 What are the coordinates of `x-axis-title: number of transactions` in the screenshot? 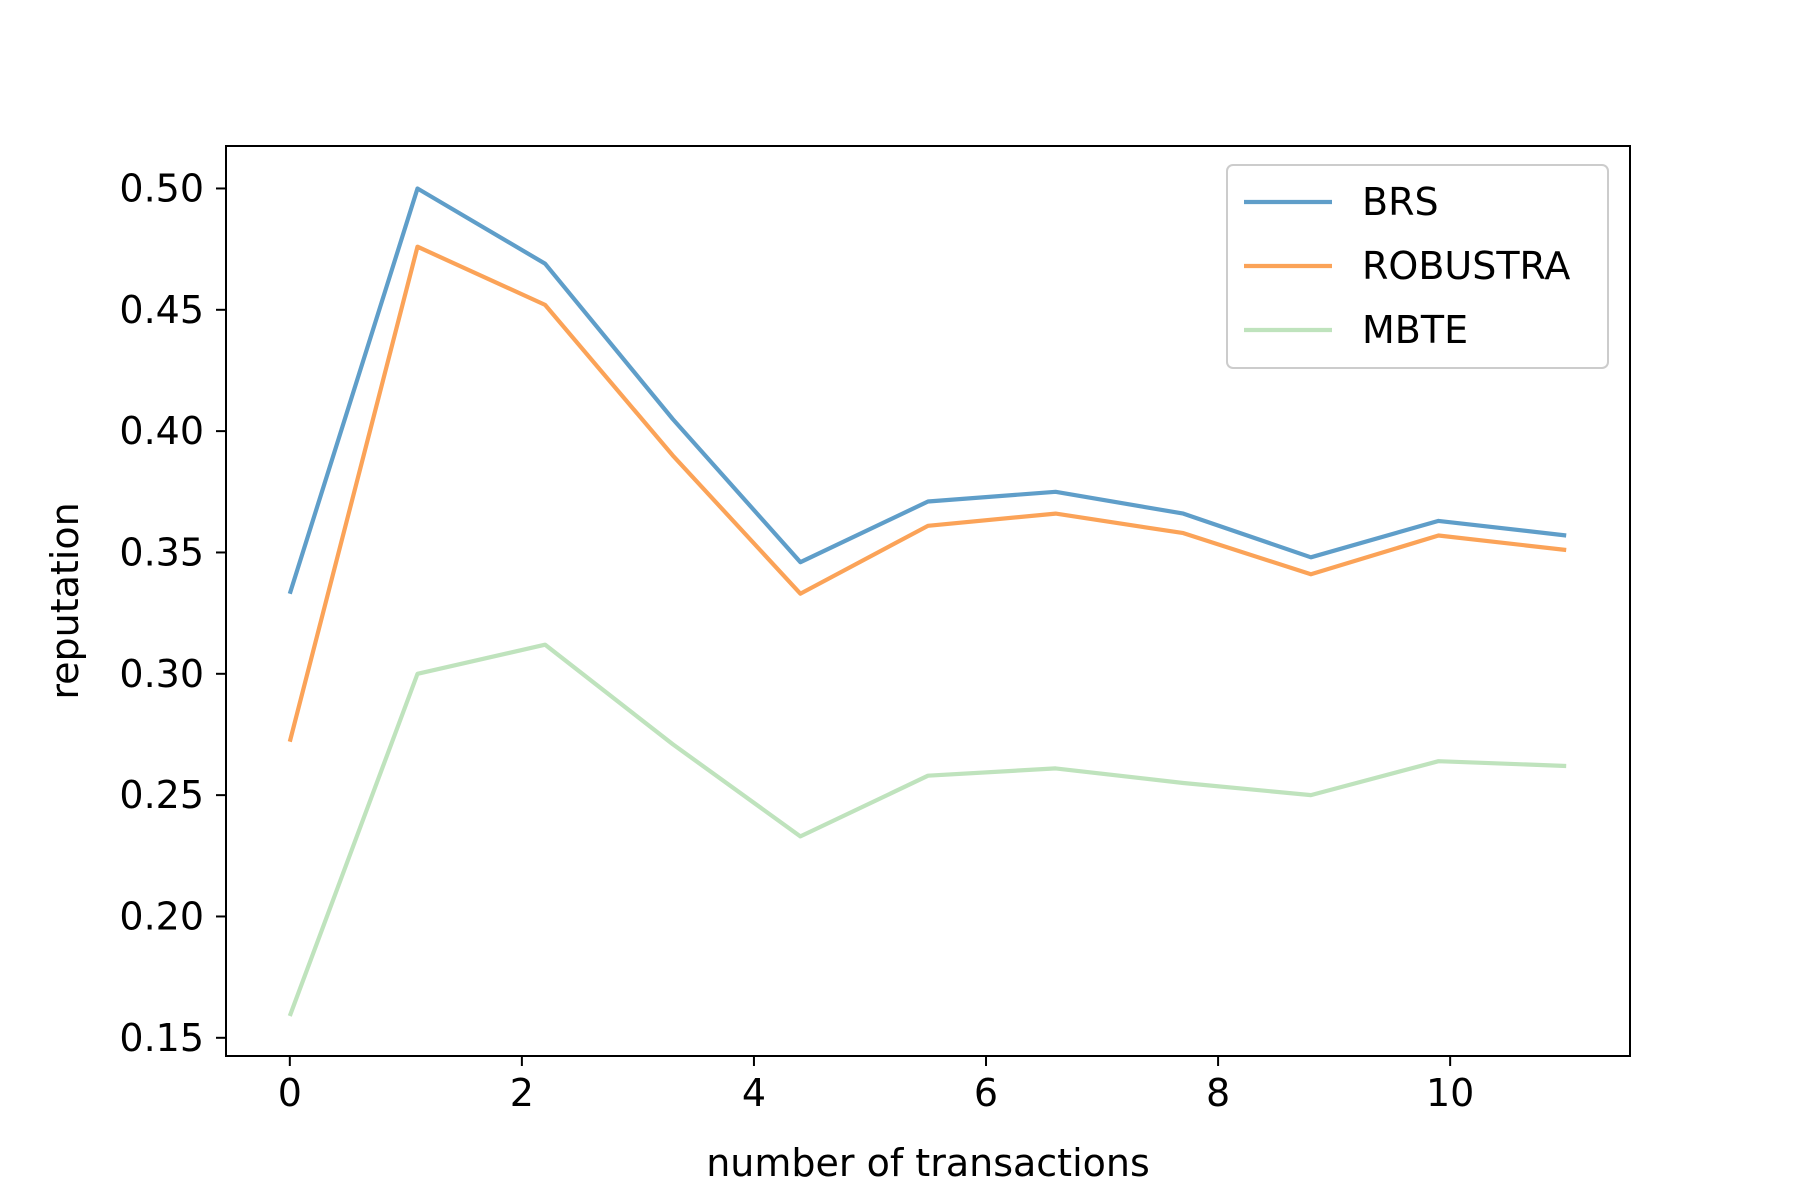 It's located at (928, 1163).